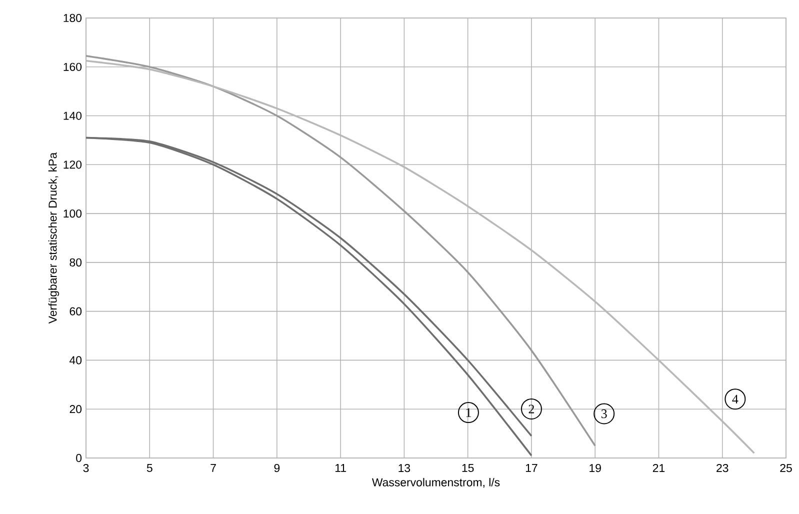 The height and width of the screenshot is (514, 799). I want to click on y-tick-label: 0, so click(79, 458).